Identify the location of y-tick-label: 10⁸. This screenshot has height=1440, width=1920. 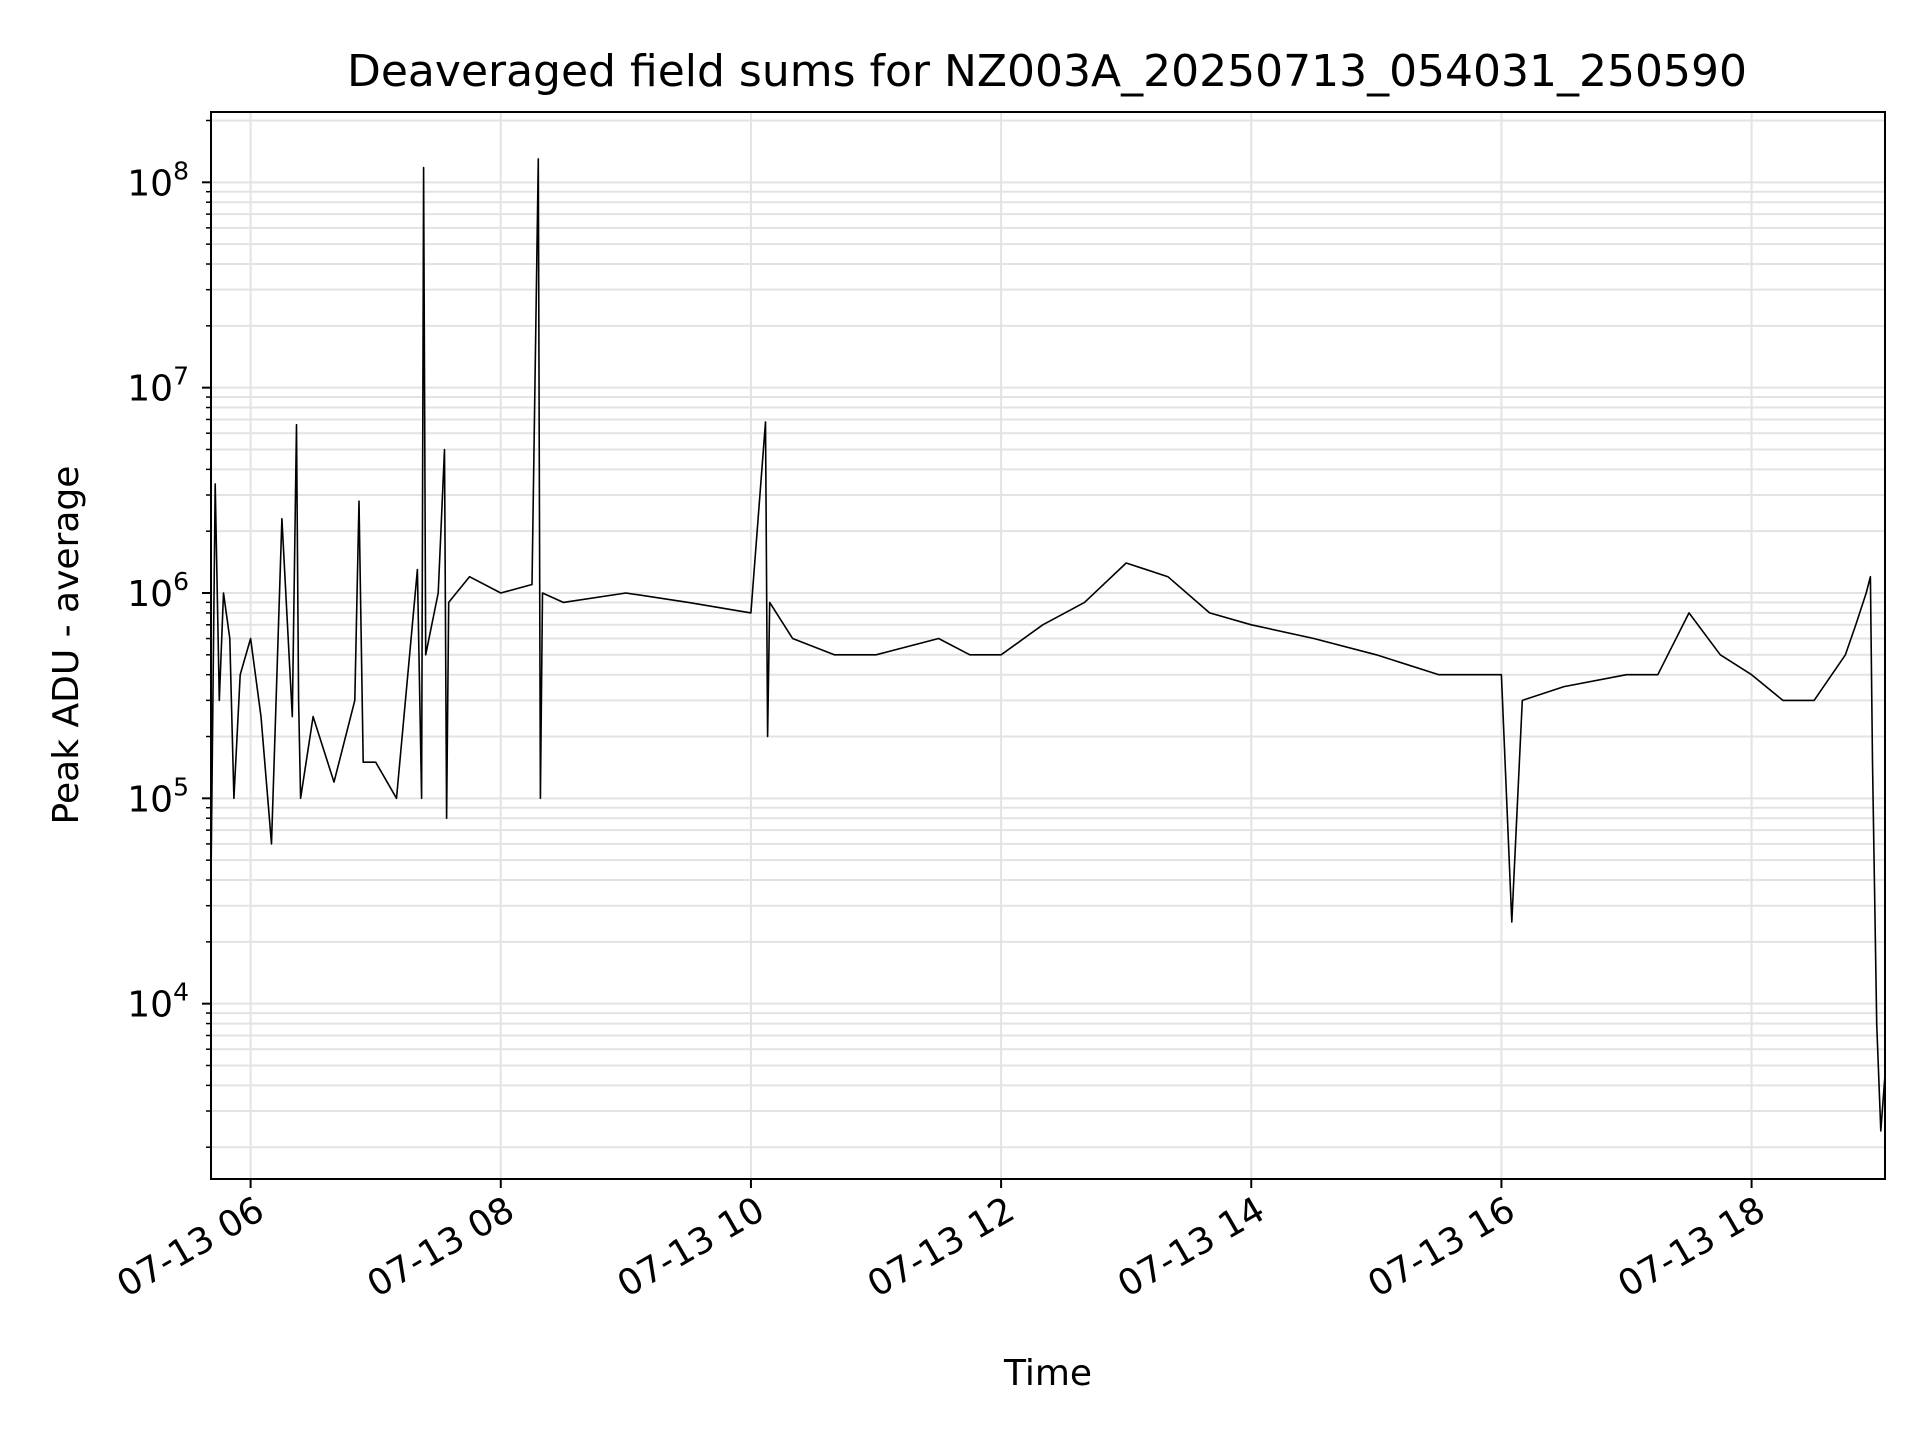
(158, 180).